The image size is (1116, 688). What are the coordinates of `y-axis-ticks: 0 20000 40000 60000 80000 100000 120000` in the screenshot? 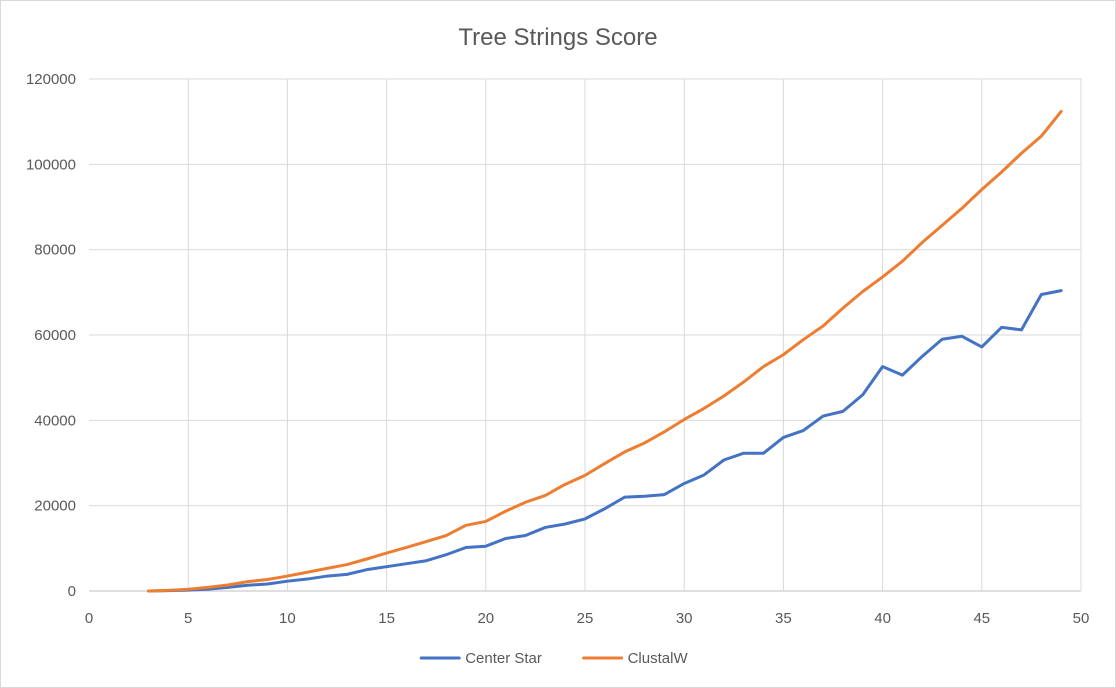 It's located at (51, 335).